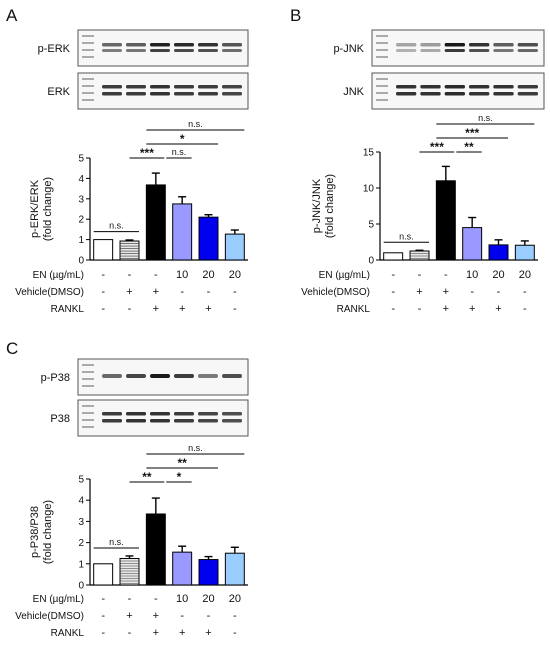  I want to click on y-tick-label: 15, so click(369, 153).